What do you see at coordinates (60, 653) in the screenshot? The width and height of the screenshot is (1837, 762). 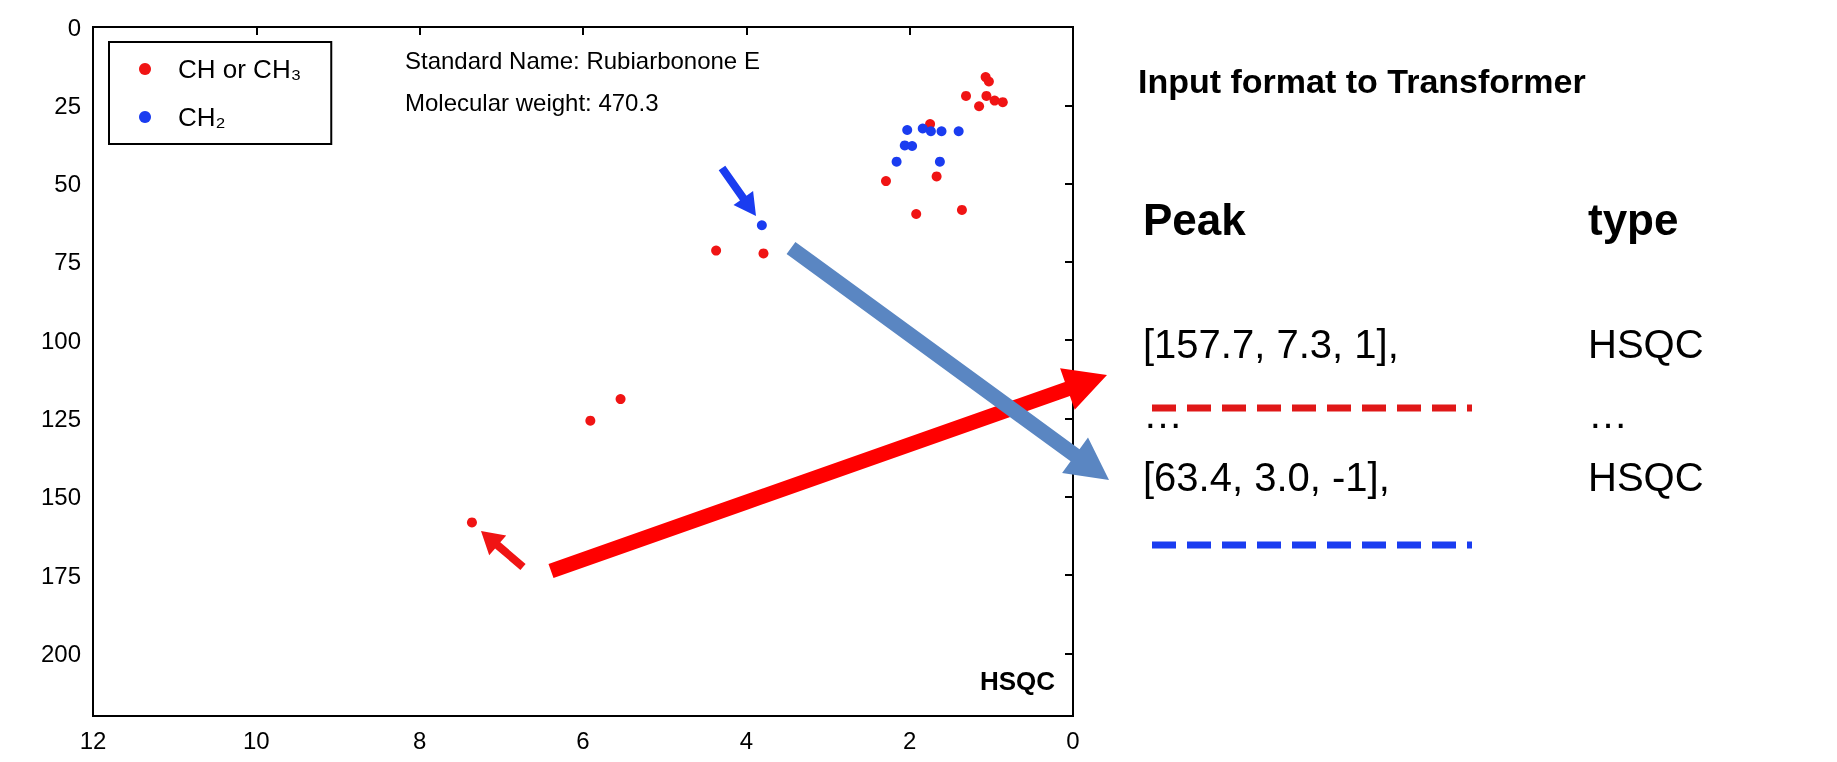 I see `y-tick-label: 200` at bounding box center [60, 653].